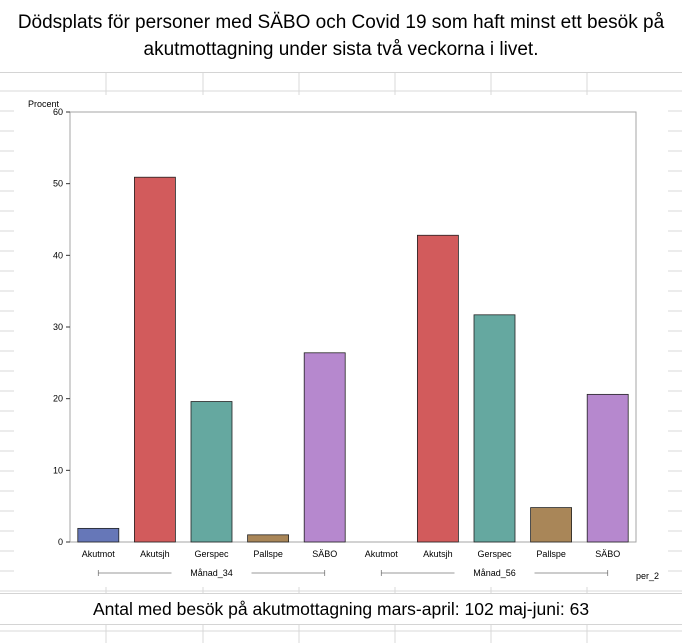 The image size is (682, 643). What do you see at coordinates (44, 104) in the screenshot?
I see `y-axis-title: Procent` at bounding box center [44, 104].